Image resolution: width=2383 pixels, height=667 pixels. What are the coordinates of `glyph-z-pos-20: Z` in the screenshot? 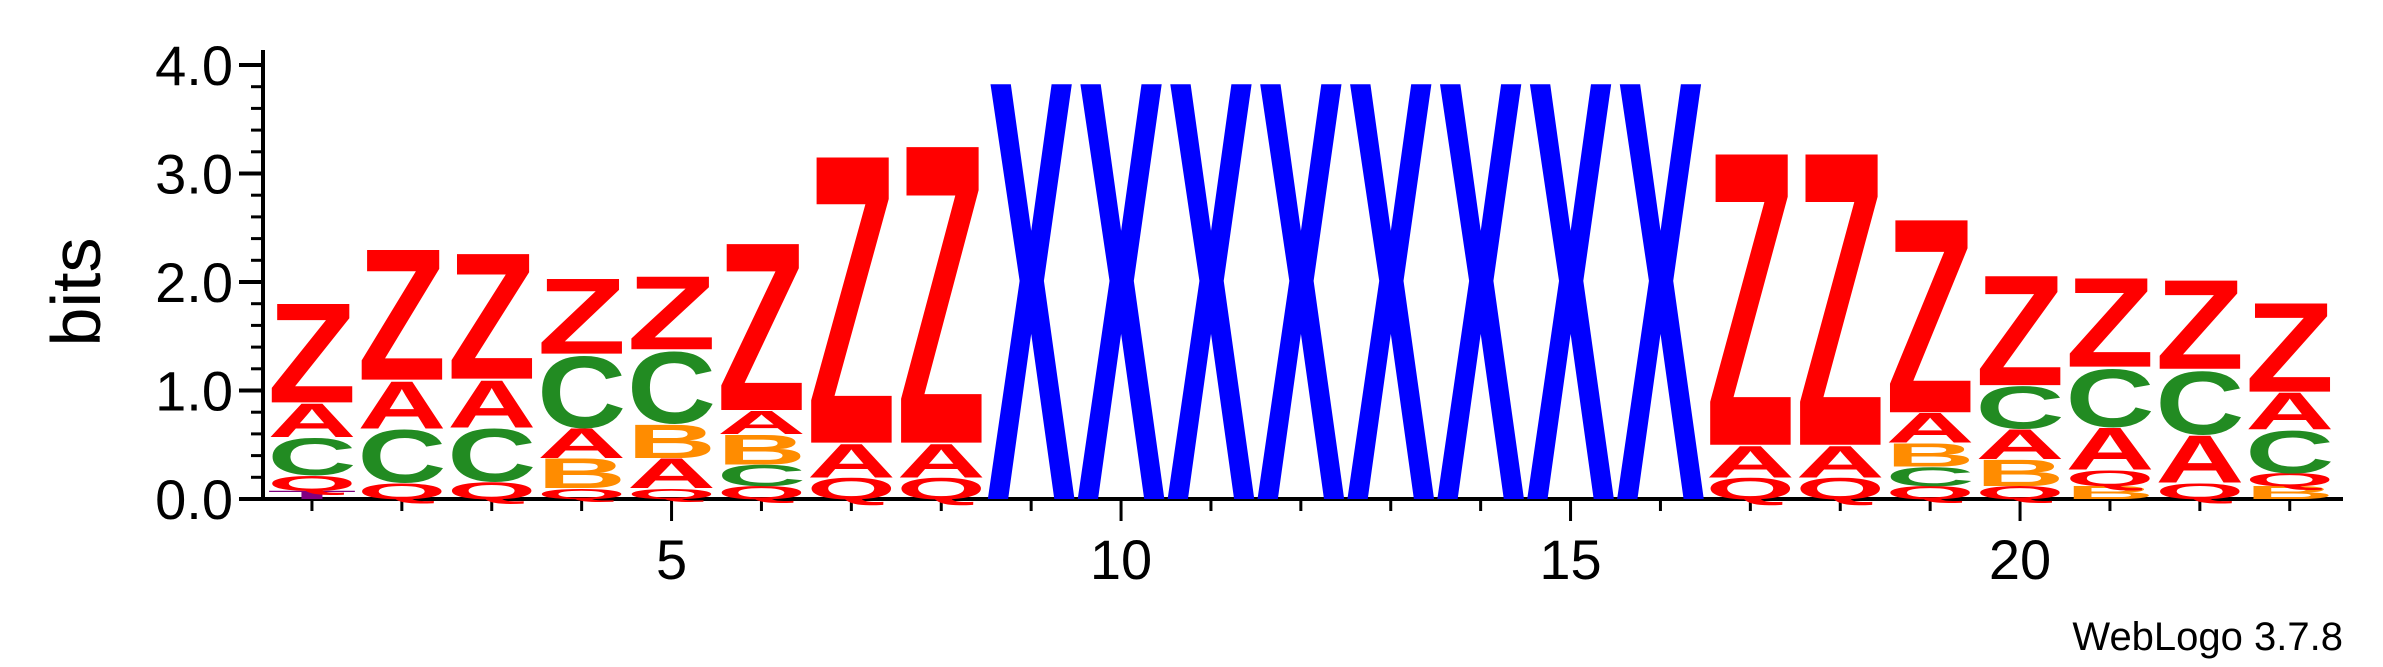 It's located at (2020, 331).